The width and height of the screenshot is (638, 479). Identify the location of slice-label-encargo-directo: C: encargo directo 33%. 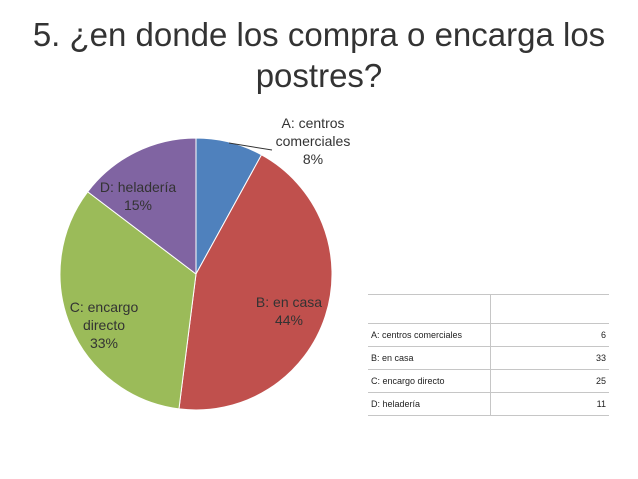
(104, 325).